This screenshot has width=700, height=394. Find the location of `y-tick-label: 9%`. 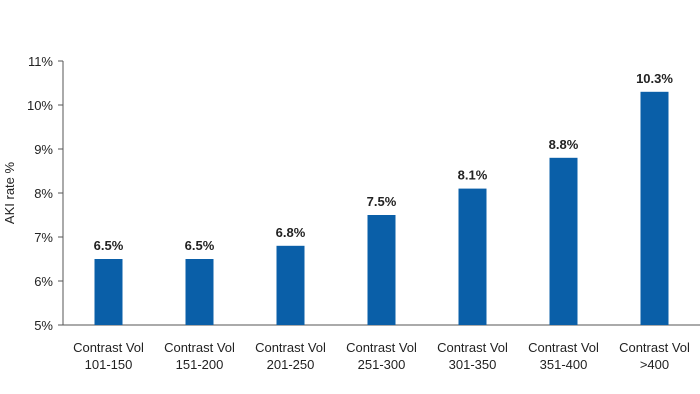

y-tick-label: 9% is located at coordinates (43, 149).